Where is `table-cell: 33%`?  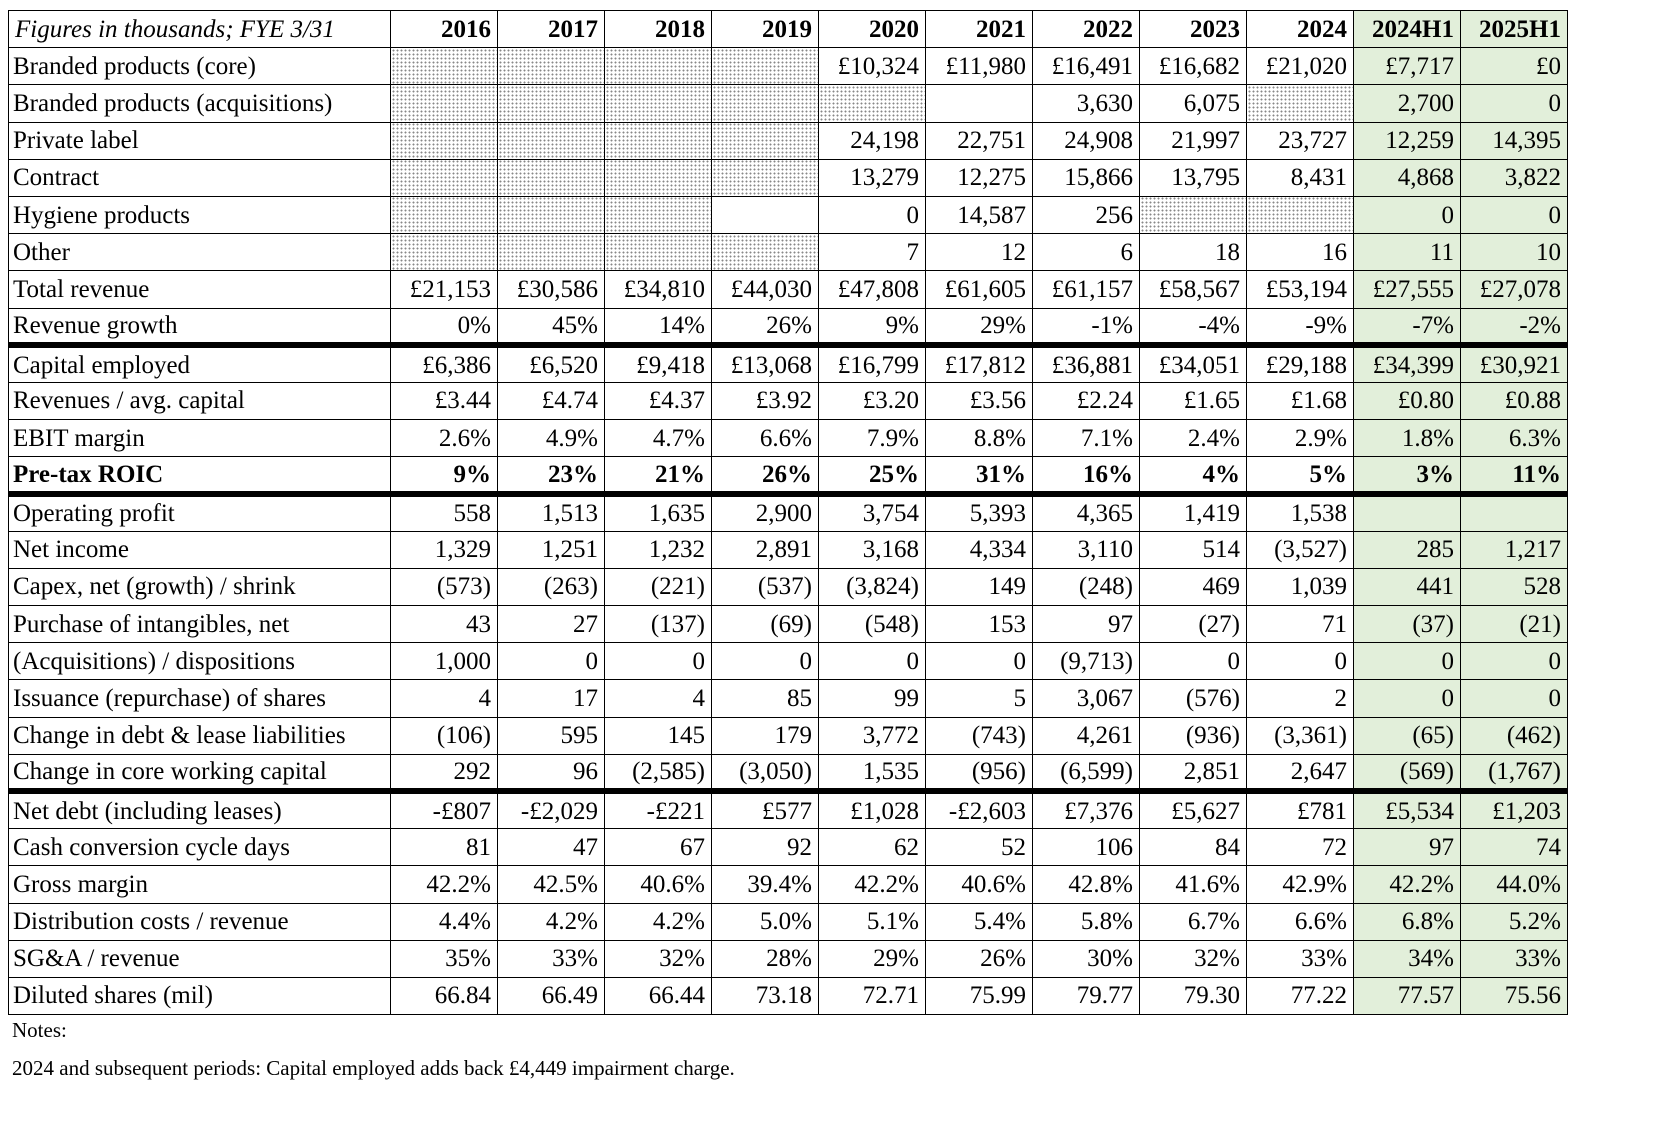
table-cell: 33% is located at coordinates (1300, 958).